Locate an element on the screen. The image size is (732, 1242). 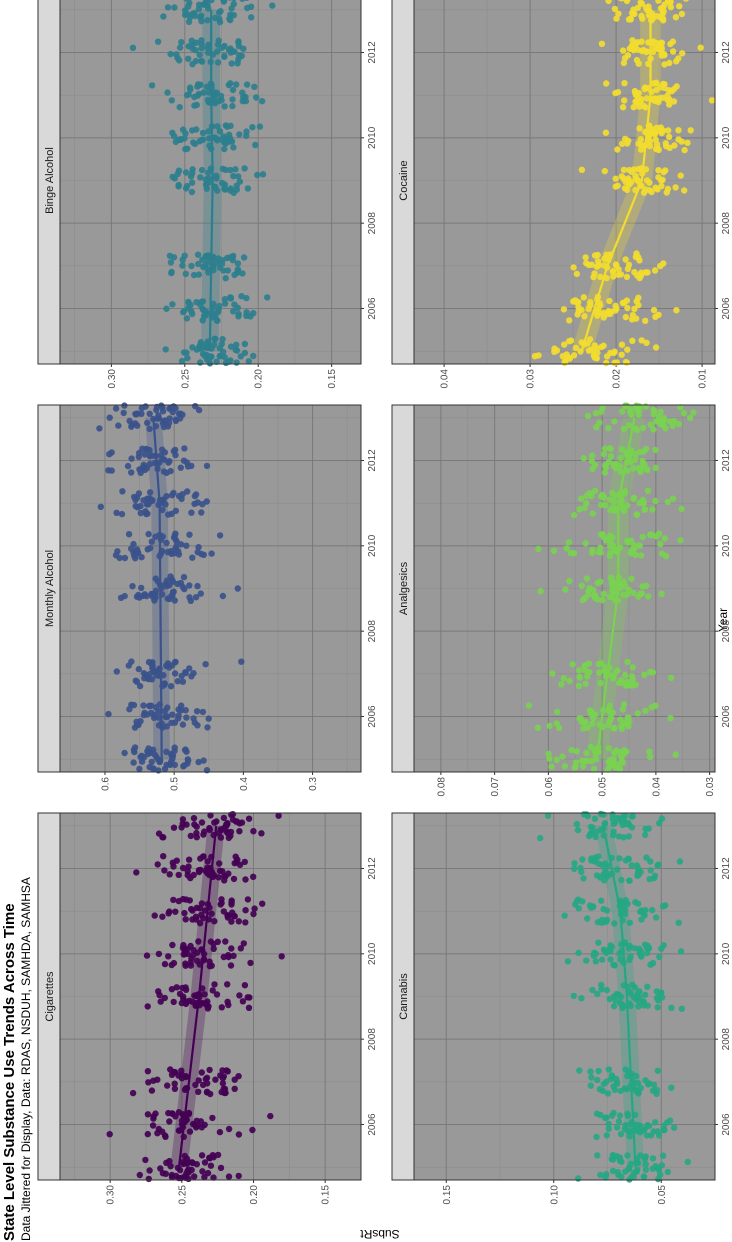
y-tick-label: 0.05 is located at coordinates (603, 787).